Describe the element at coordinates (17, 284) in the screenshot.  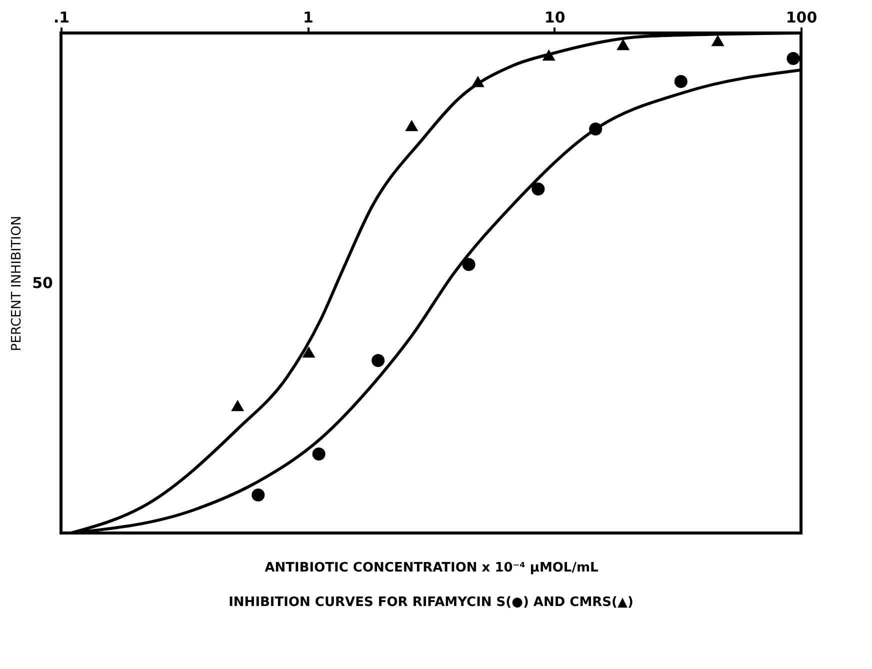
I see `y-axis-title: PERCENT INHIBITION` at that location.